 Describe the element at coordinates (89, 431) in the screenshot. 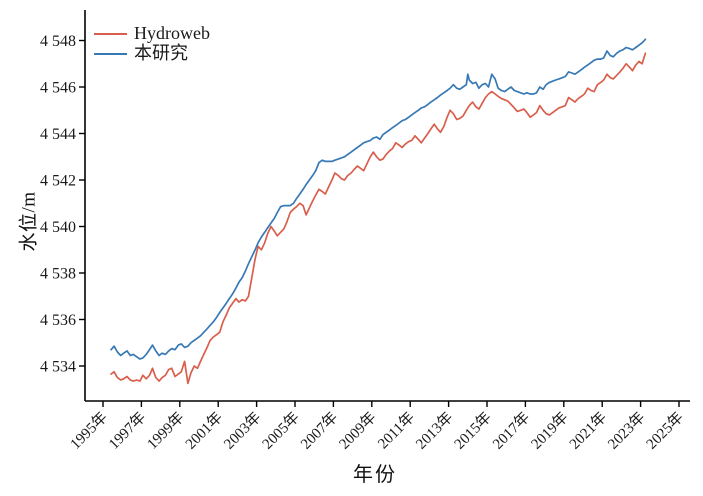

I see `x-tick-label: 1995年` at that location.